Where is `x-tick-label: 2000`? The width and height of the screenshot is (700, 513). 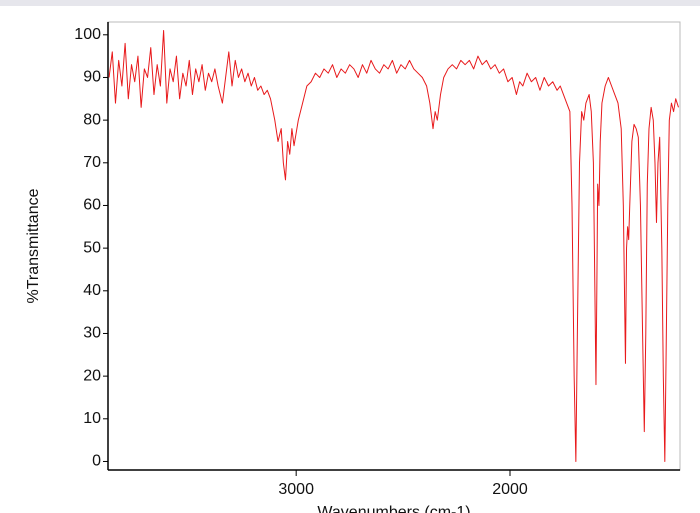 x-tick-label: 2000 is located at coordinates (510, 489).